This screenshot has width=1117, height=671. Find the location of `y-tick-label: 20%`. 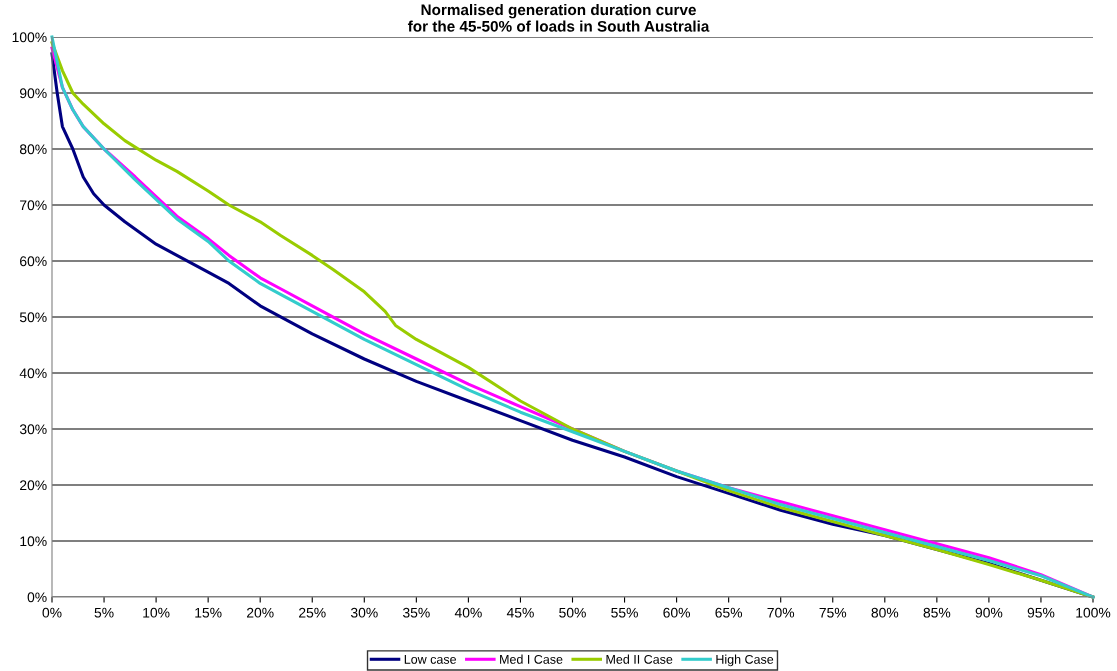

y-tick-label: 20% is located at coordinates (33, 485).